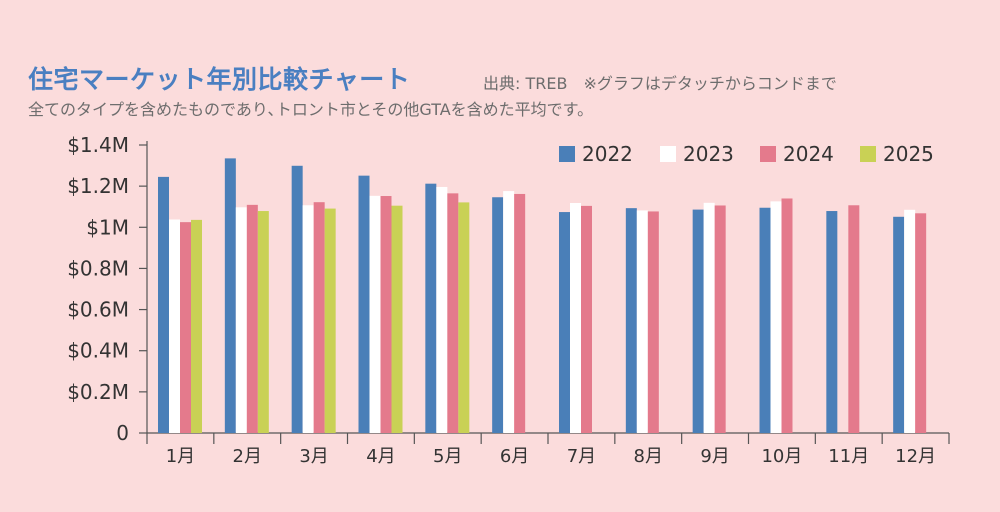 This screenshot has height=512, width=1000. What do you see at coordinates (581, 456) in the screenshot?
I see `x-tick-label: 7月` at bounding box center [581, 456].